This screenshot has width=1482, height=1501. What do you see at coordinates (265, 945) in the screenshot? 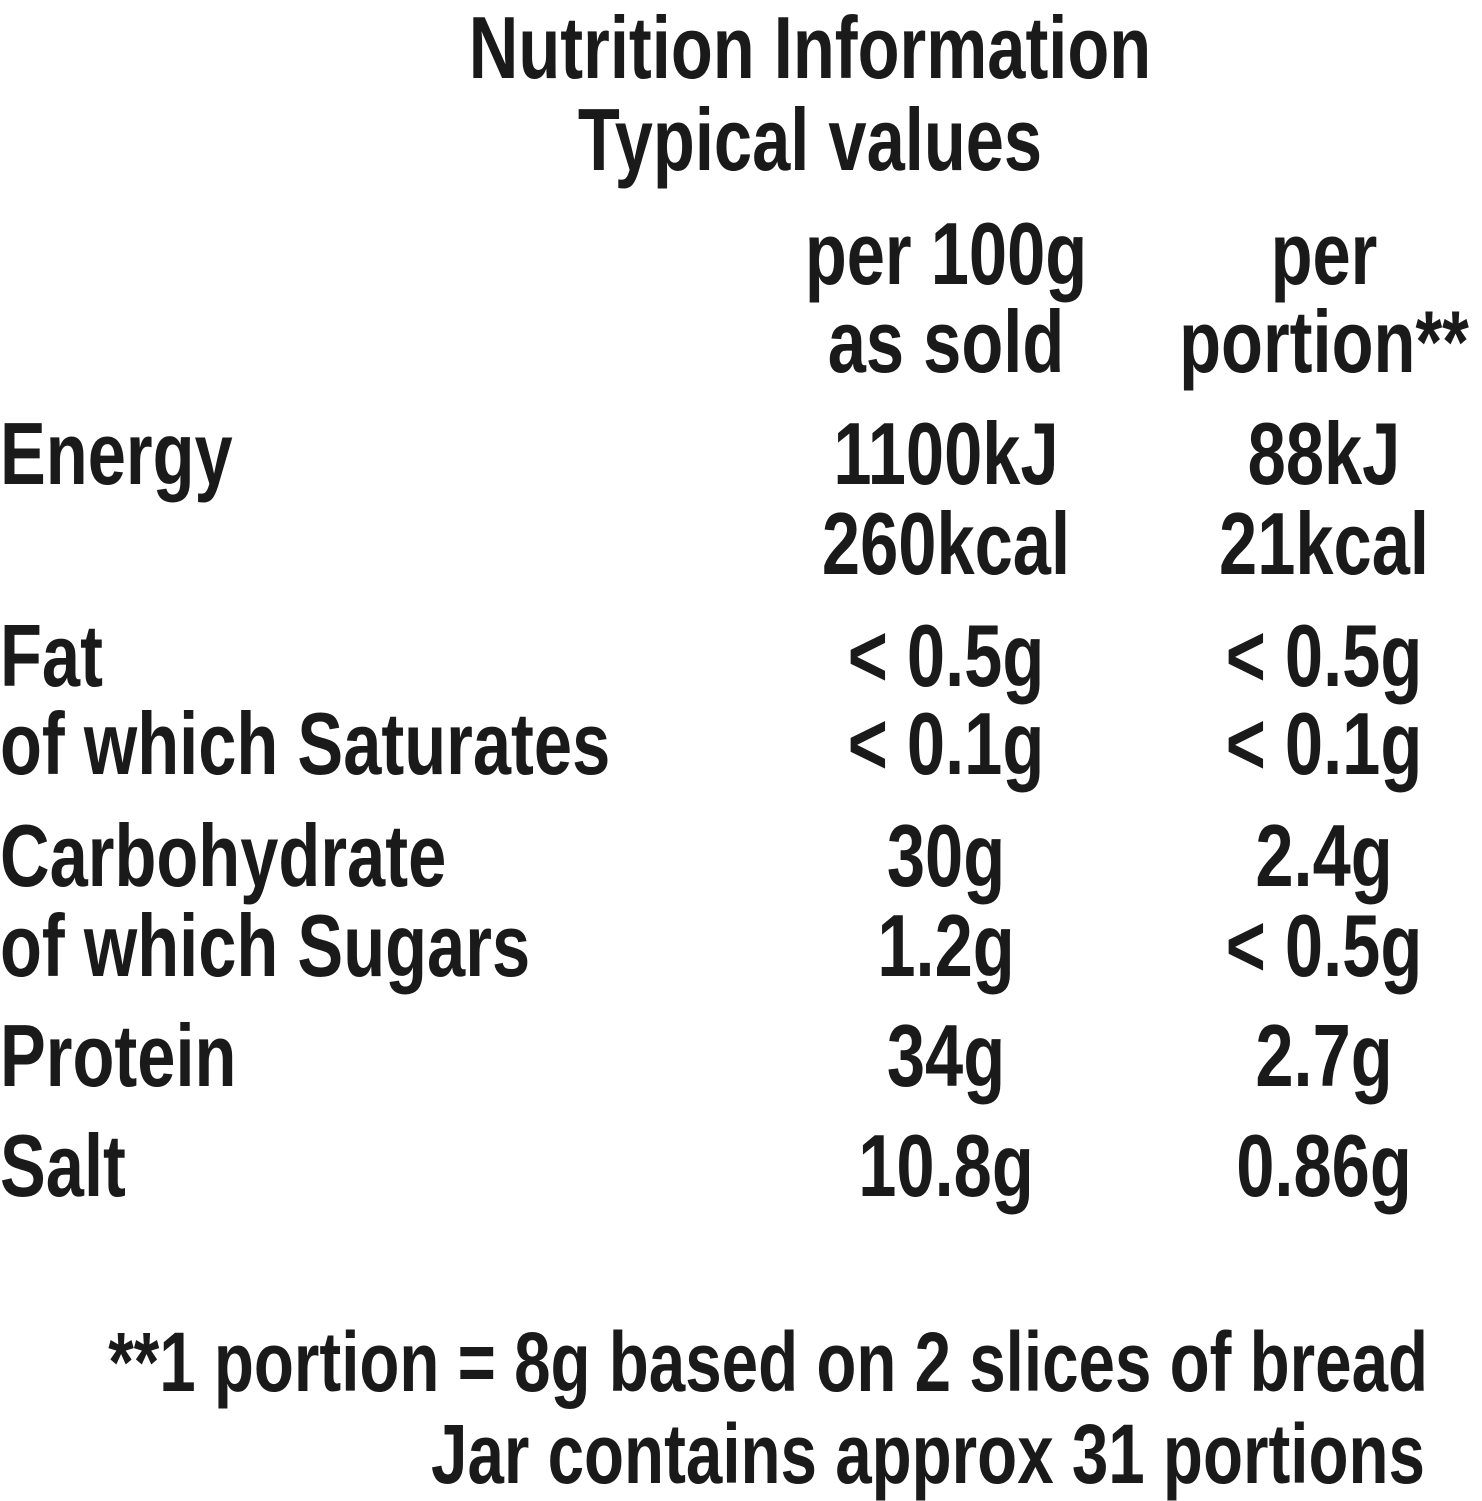
I see `row-label-sugars: of which Sugars` at bounding box center [265, 945].